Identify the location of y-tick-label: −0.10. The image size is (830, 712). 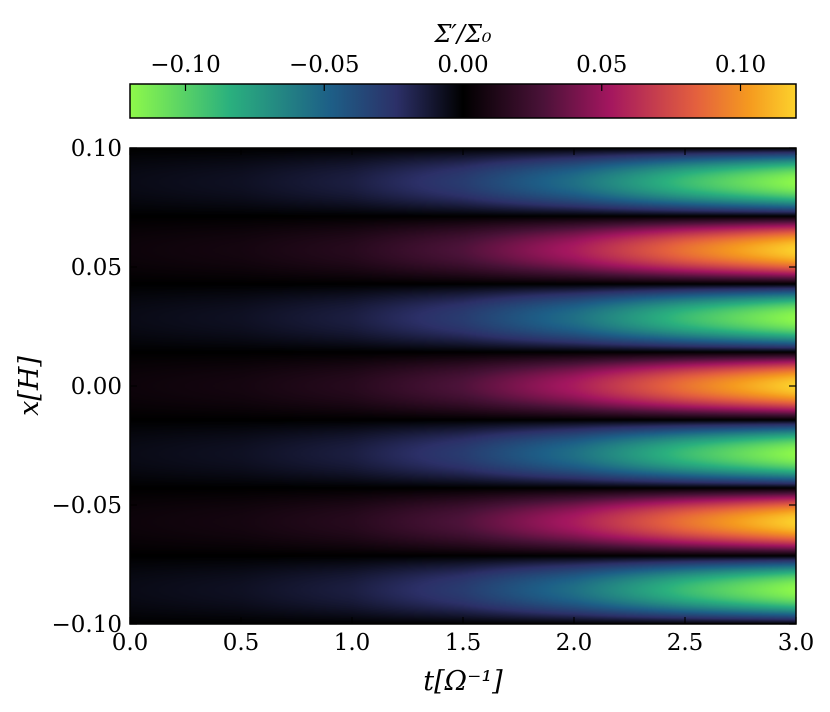
(87, 625).